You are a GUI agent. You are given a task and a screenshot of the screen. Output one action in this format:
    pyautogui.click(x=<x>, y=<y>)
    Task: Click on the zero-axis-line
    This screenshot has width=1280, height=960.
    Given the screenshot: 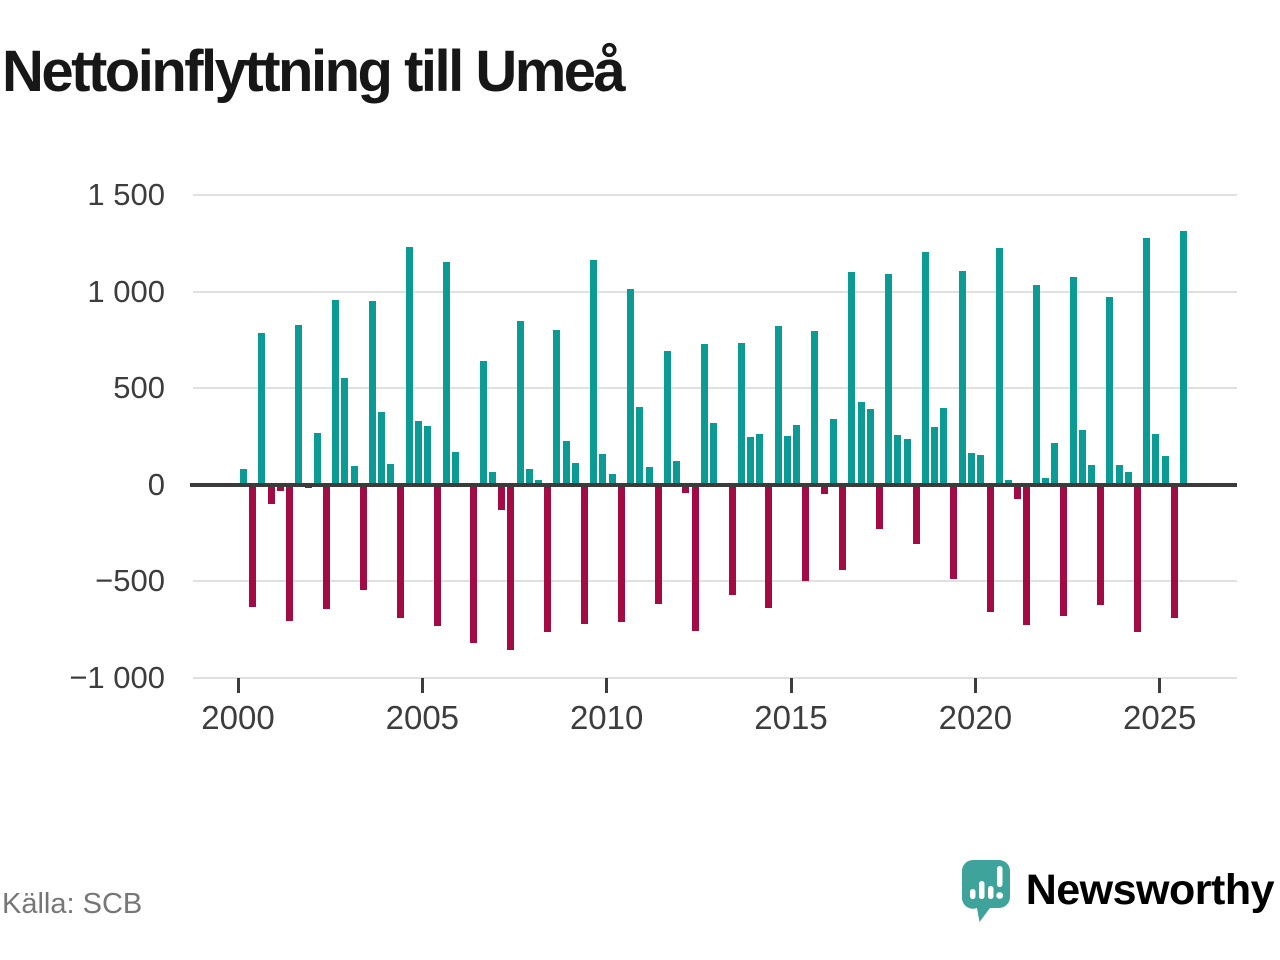 What is the action you would take?
    pyautogui.click(x=713, y=484)
    